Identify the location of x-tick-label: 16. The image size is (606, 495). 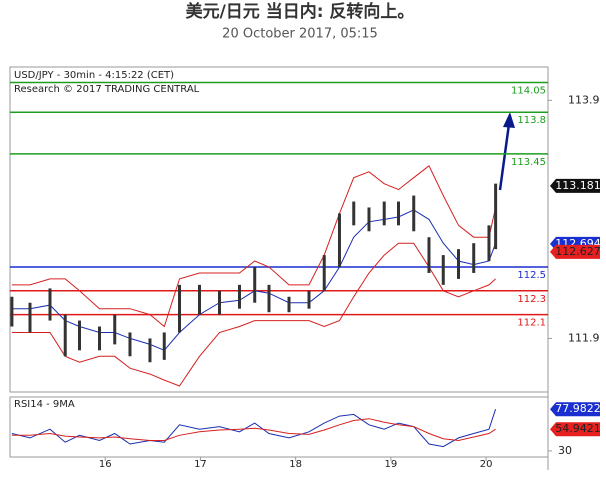
(105, 464).